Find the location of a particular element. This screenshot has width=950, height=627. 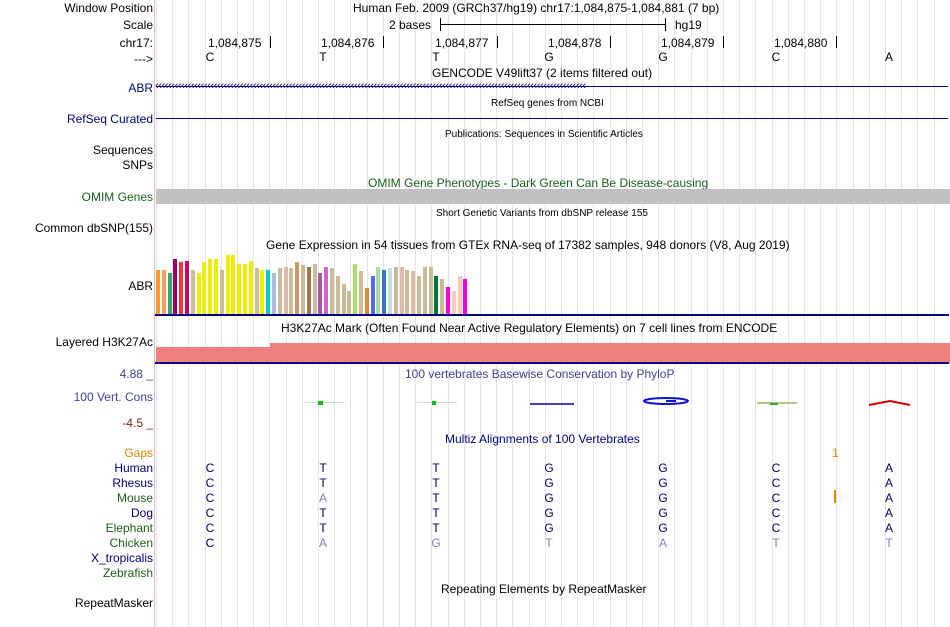

dbsnp-track-label: Common dbSNP(155) is located at coordinates (93, 228).